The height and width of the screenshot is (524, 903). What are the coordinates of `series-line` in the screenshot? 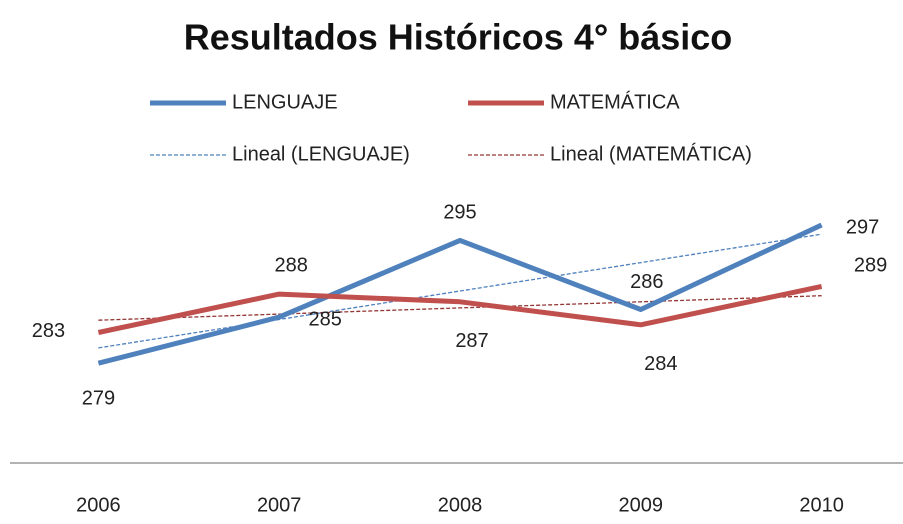 It's located at (460, 309).